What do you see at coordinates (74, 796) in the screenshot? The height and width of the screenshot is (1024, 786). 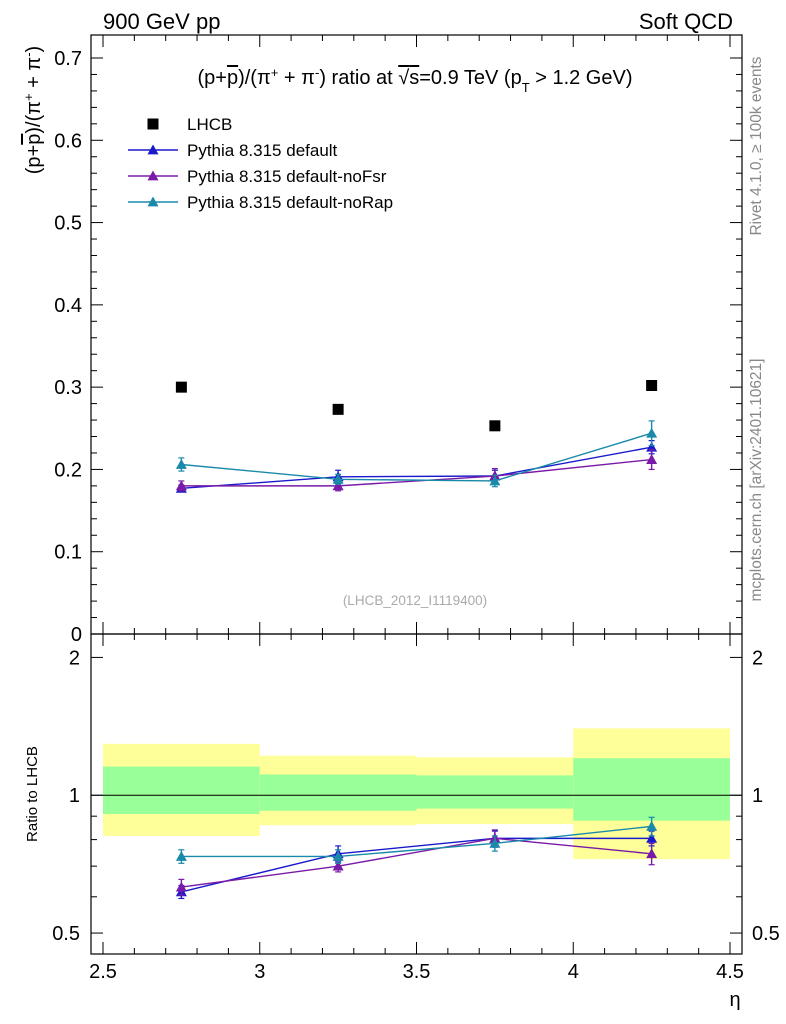 I see `ratio-y-tick-label-left: 1` at bounding box center [74, 796].